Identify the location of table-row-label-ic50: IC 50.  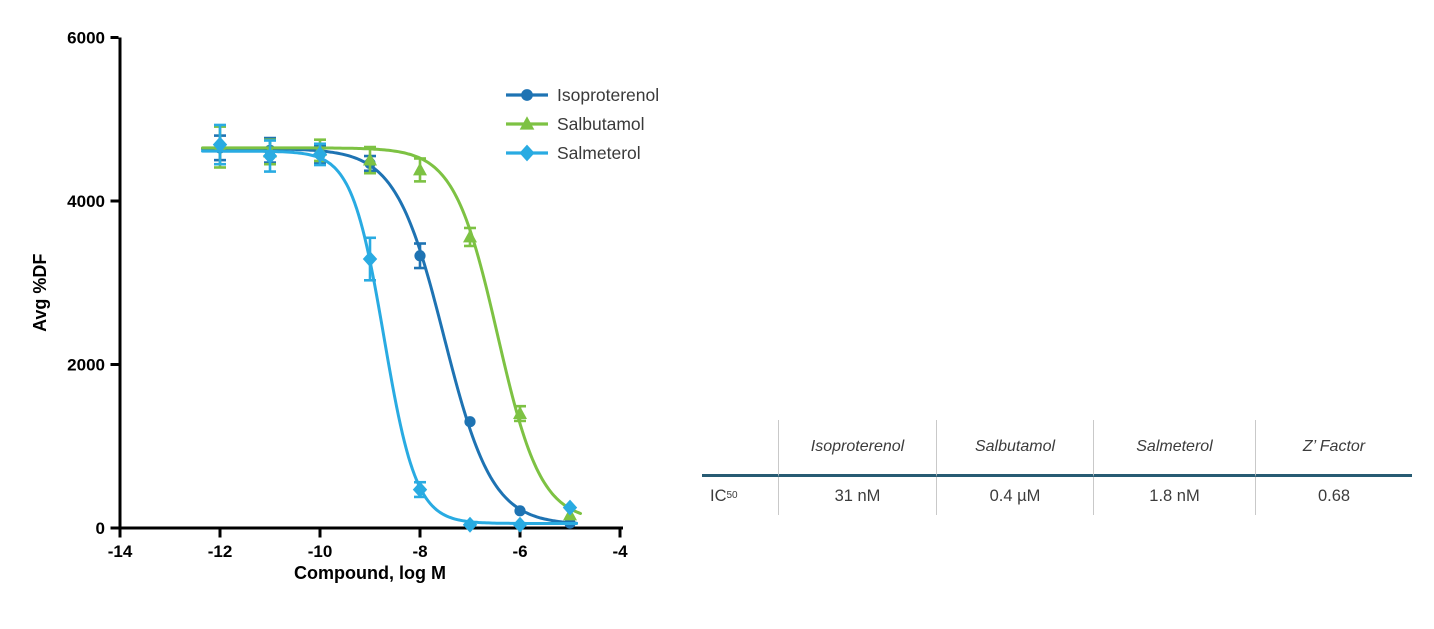
(724, 495).